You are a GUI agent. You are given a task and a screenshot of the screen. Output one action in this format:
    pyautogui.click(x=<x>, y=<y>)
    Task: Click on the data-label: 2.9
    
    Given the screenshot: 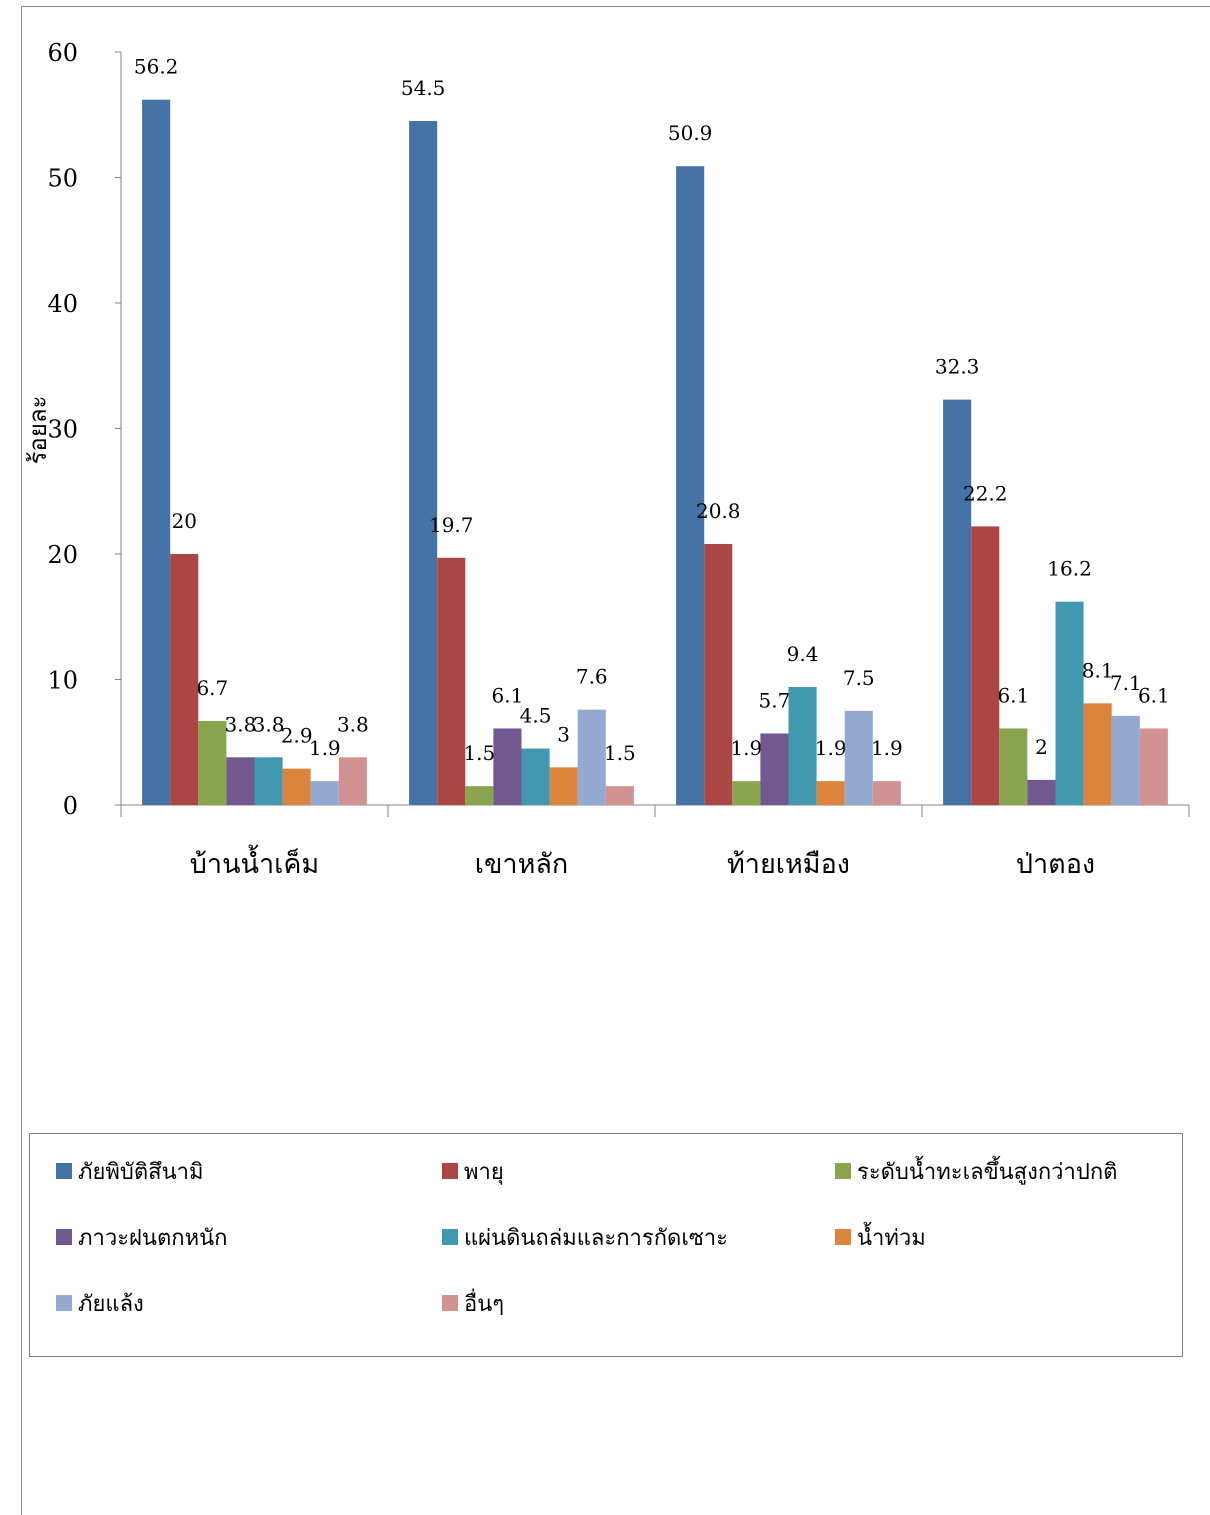 What is the action you would take?
    pyautogui.click(x=297, y=736)
    